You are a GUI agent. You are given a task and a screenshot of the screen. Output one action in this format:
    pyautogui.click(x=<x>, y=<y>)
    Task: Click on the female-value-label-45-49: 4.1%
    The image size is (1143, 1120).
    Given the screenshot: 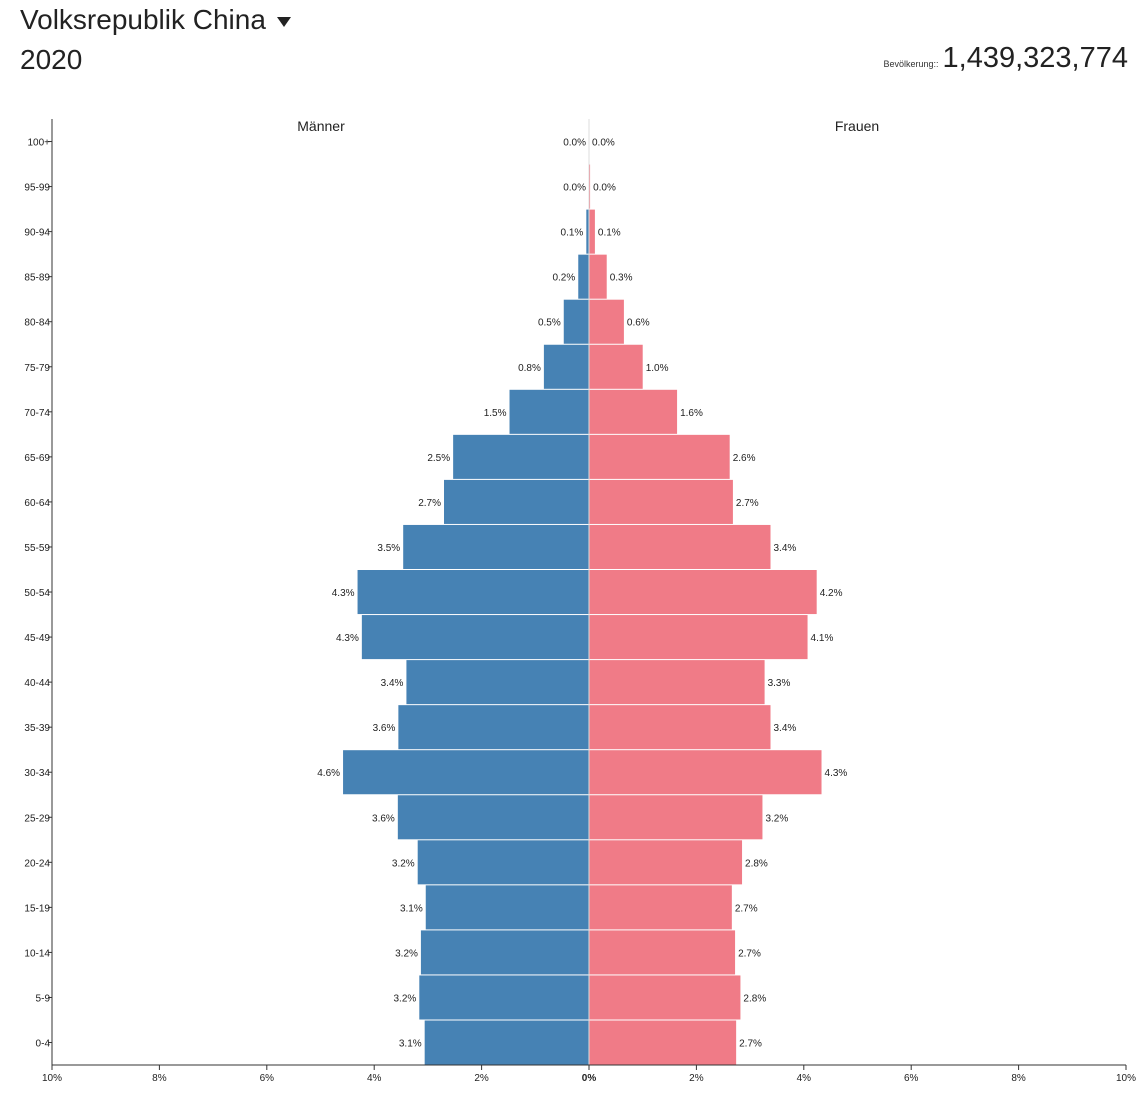 What is the action you would take?
    pyautogui.click(x=822, y=638)
    